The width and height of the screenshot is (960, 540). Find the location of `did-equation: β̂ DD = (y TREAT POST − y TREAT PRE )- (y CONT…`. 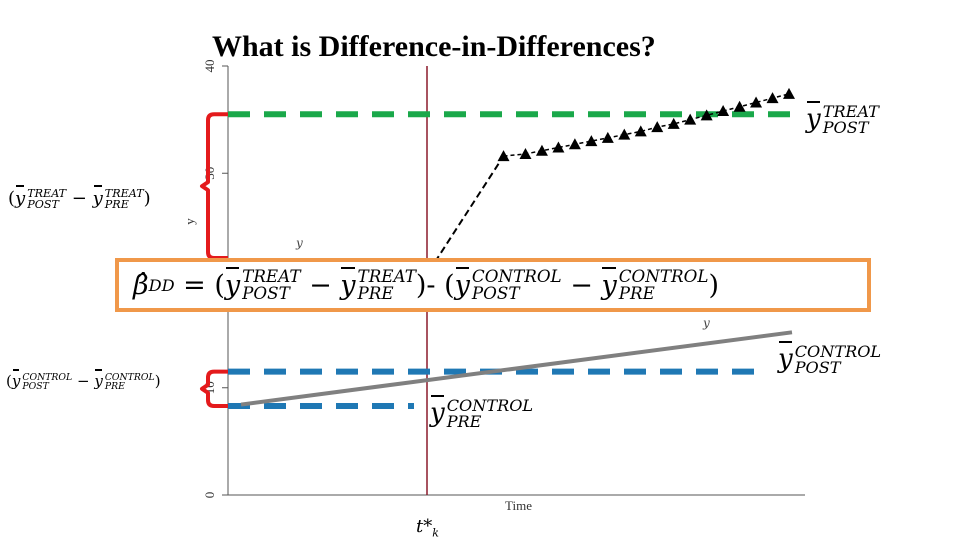

did-equation: β̂ DD = (y TREAT POST − y TREAT PRE )- (y CONT… is located at coordinates (493, 285).